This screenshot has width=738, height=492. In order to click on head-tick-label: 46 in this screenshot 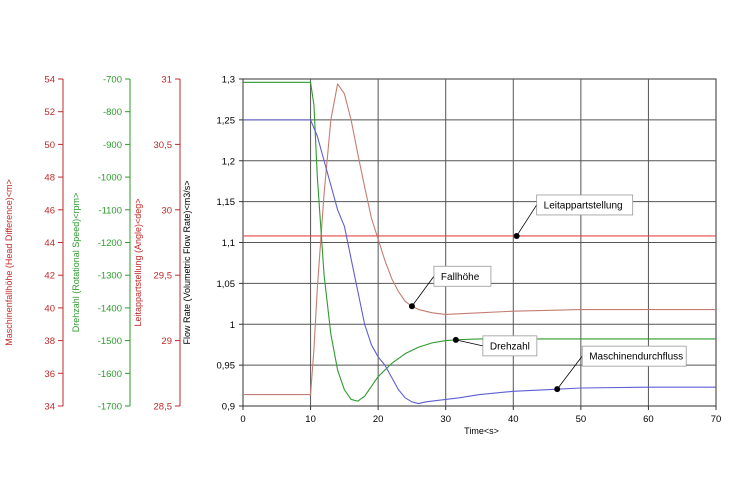, I will do `click(49, 210)`.